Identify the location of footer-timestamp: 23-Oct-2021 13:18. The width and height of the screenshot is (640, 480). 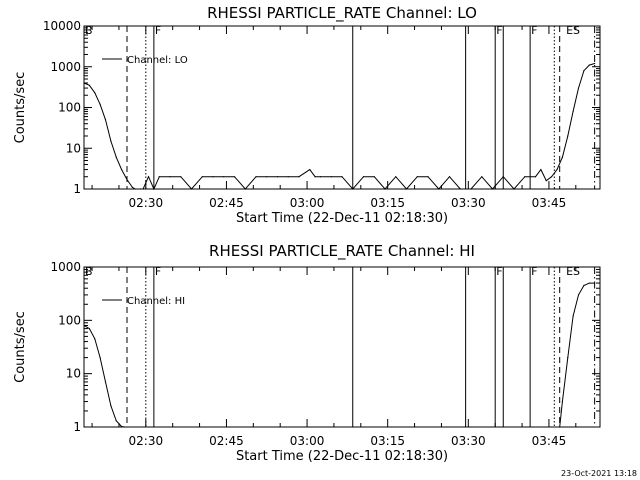
(599, 473).